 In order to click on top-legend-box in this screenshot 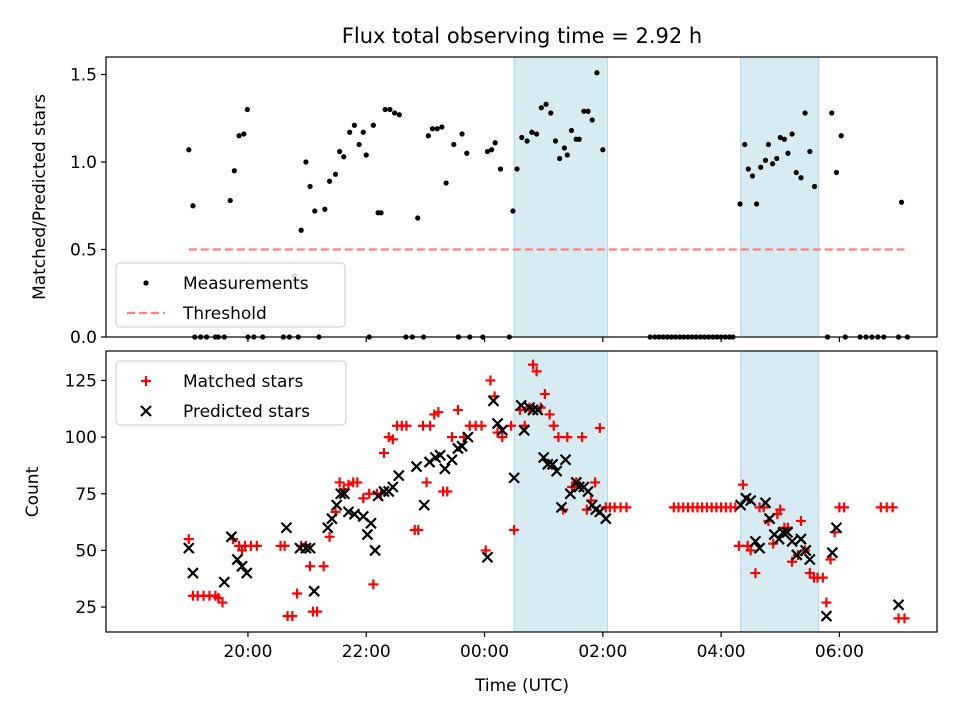, I will do `click(230, 295)`.